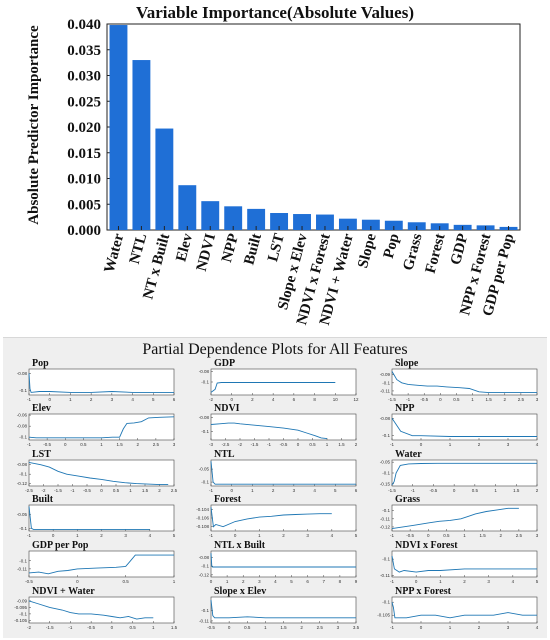 Image resolution: width=550 pixels, height=640 pixels. What do you see at coordinates (84, 180) in the screenshot?
I see `y-tick-label: 0.010` at bounding box center [84, 180].